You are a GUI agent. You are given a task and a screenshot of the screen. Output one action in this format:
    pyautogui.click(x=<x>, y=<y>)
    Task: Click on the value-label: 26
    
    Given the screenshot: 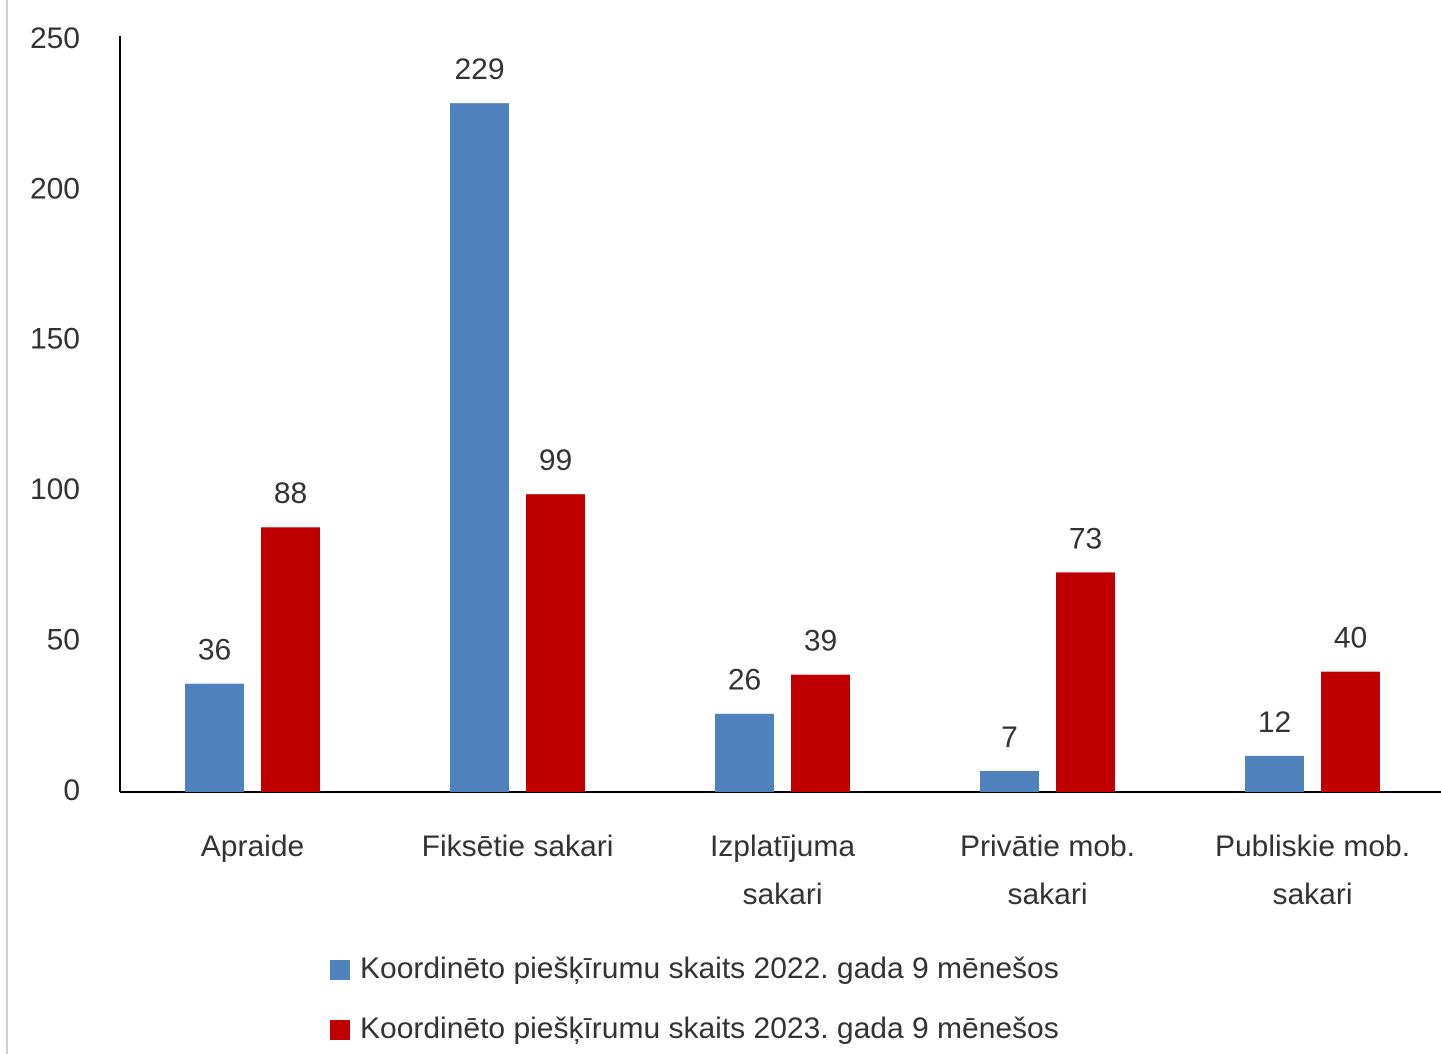 What is the action you would take?
    pyautogui.click(x=744, y=680)
    